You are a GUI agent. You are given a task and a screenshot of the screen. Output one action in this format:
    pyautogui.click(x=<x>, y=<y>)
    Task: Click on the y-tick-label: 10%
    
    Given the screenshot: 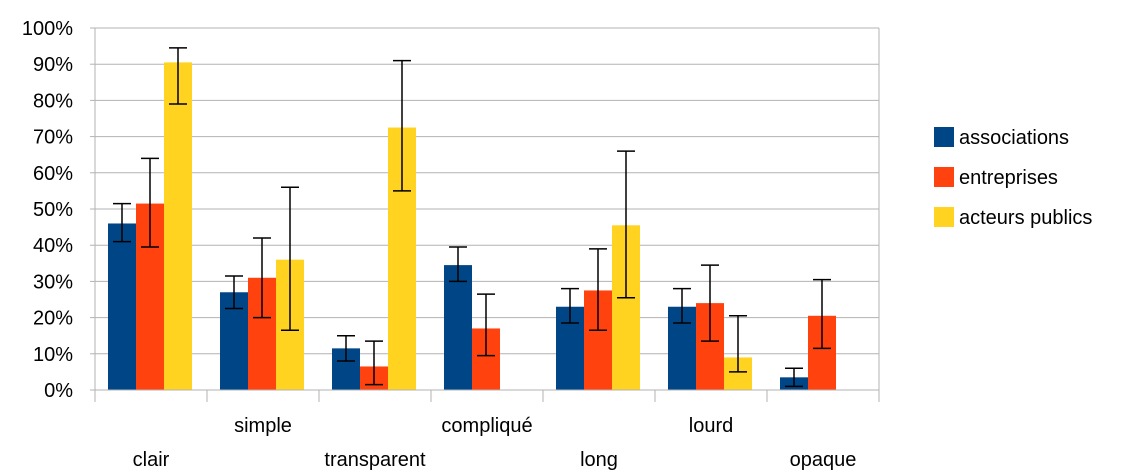 What is the action you would take?
    pyautogui.click(x=53, y=355)
    